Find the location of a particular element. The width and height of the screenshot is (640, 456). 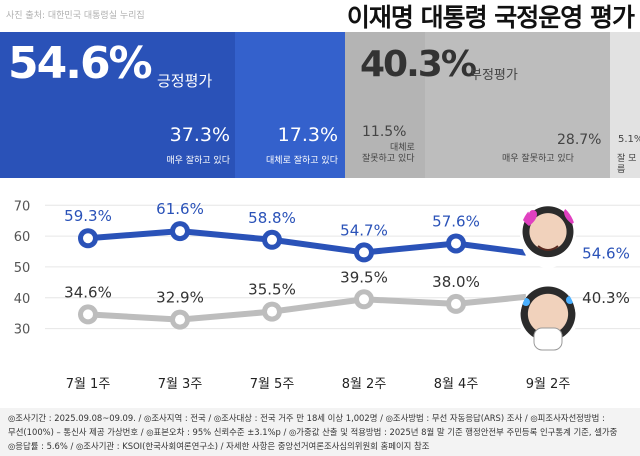

x-tick-label: 7월 3주 is located at coordinates (180, 384).